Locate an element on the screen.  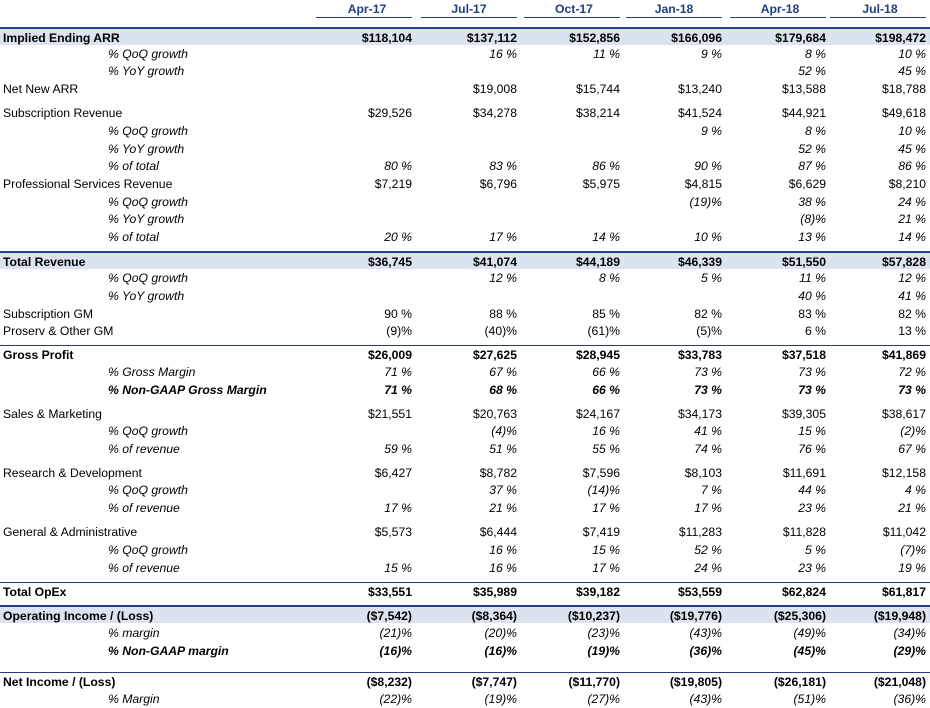
row-label: Subscription Revenue is located at coordinates (63, 113).